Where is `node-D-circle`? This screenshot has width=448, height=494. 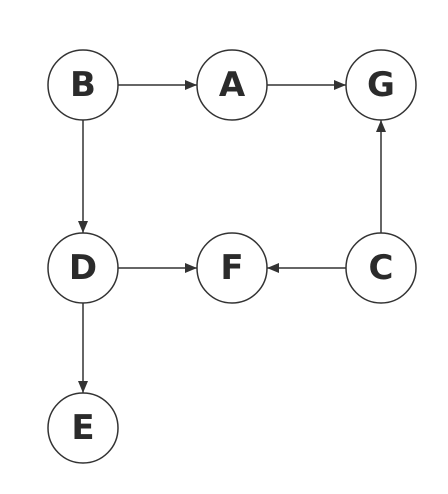
node-D-circle is located at coordinates (83, 268).